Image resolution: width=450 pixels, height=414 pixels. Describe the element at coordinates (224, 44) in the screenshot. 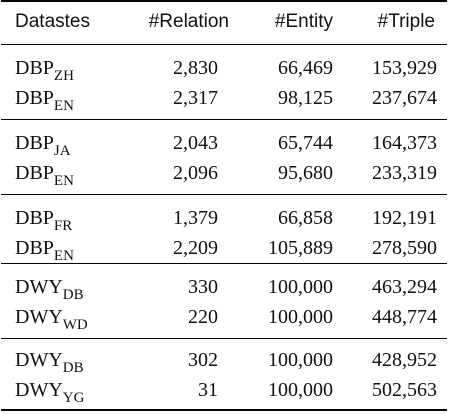

I see `header-rule` at that location.